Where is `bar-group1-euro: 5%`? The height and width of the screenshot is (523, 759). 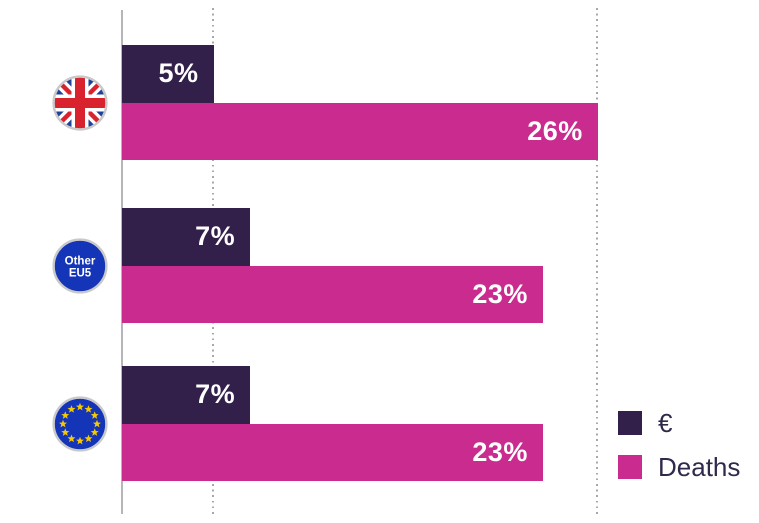 bar-group1-euro: 5% is located at coordinates (168, 74).